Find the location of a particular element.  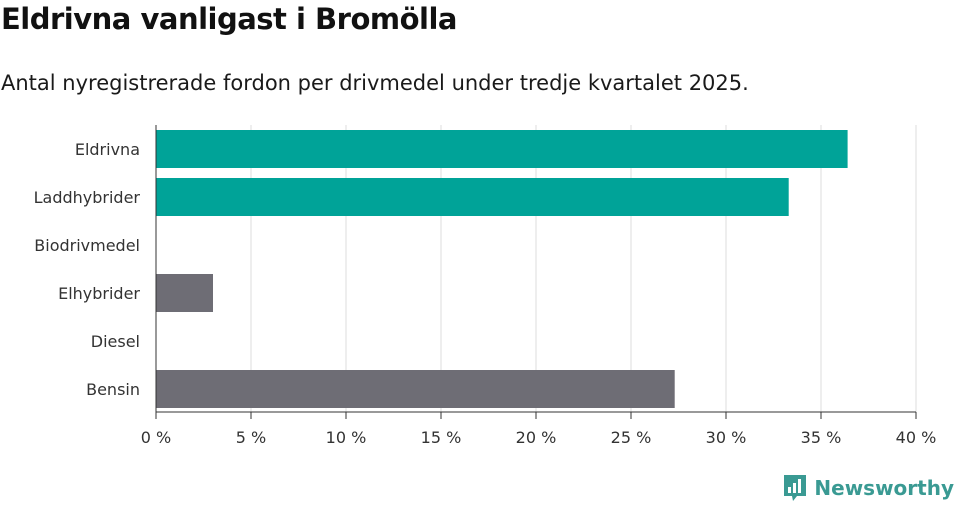

brand-name: Newsworthy is located at coordinates (884, 488).